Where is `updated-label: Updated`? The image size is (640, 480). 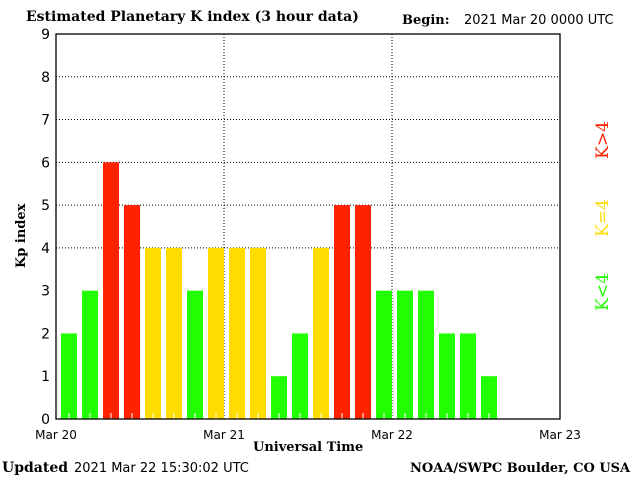 updated-label: Updated is located at coordinates (35, 468).